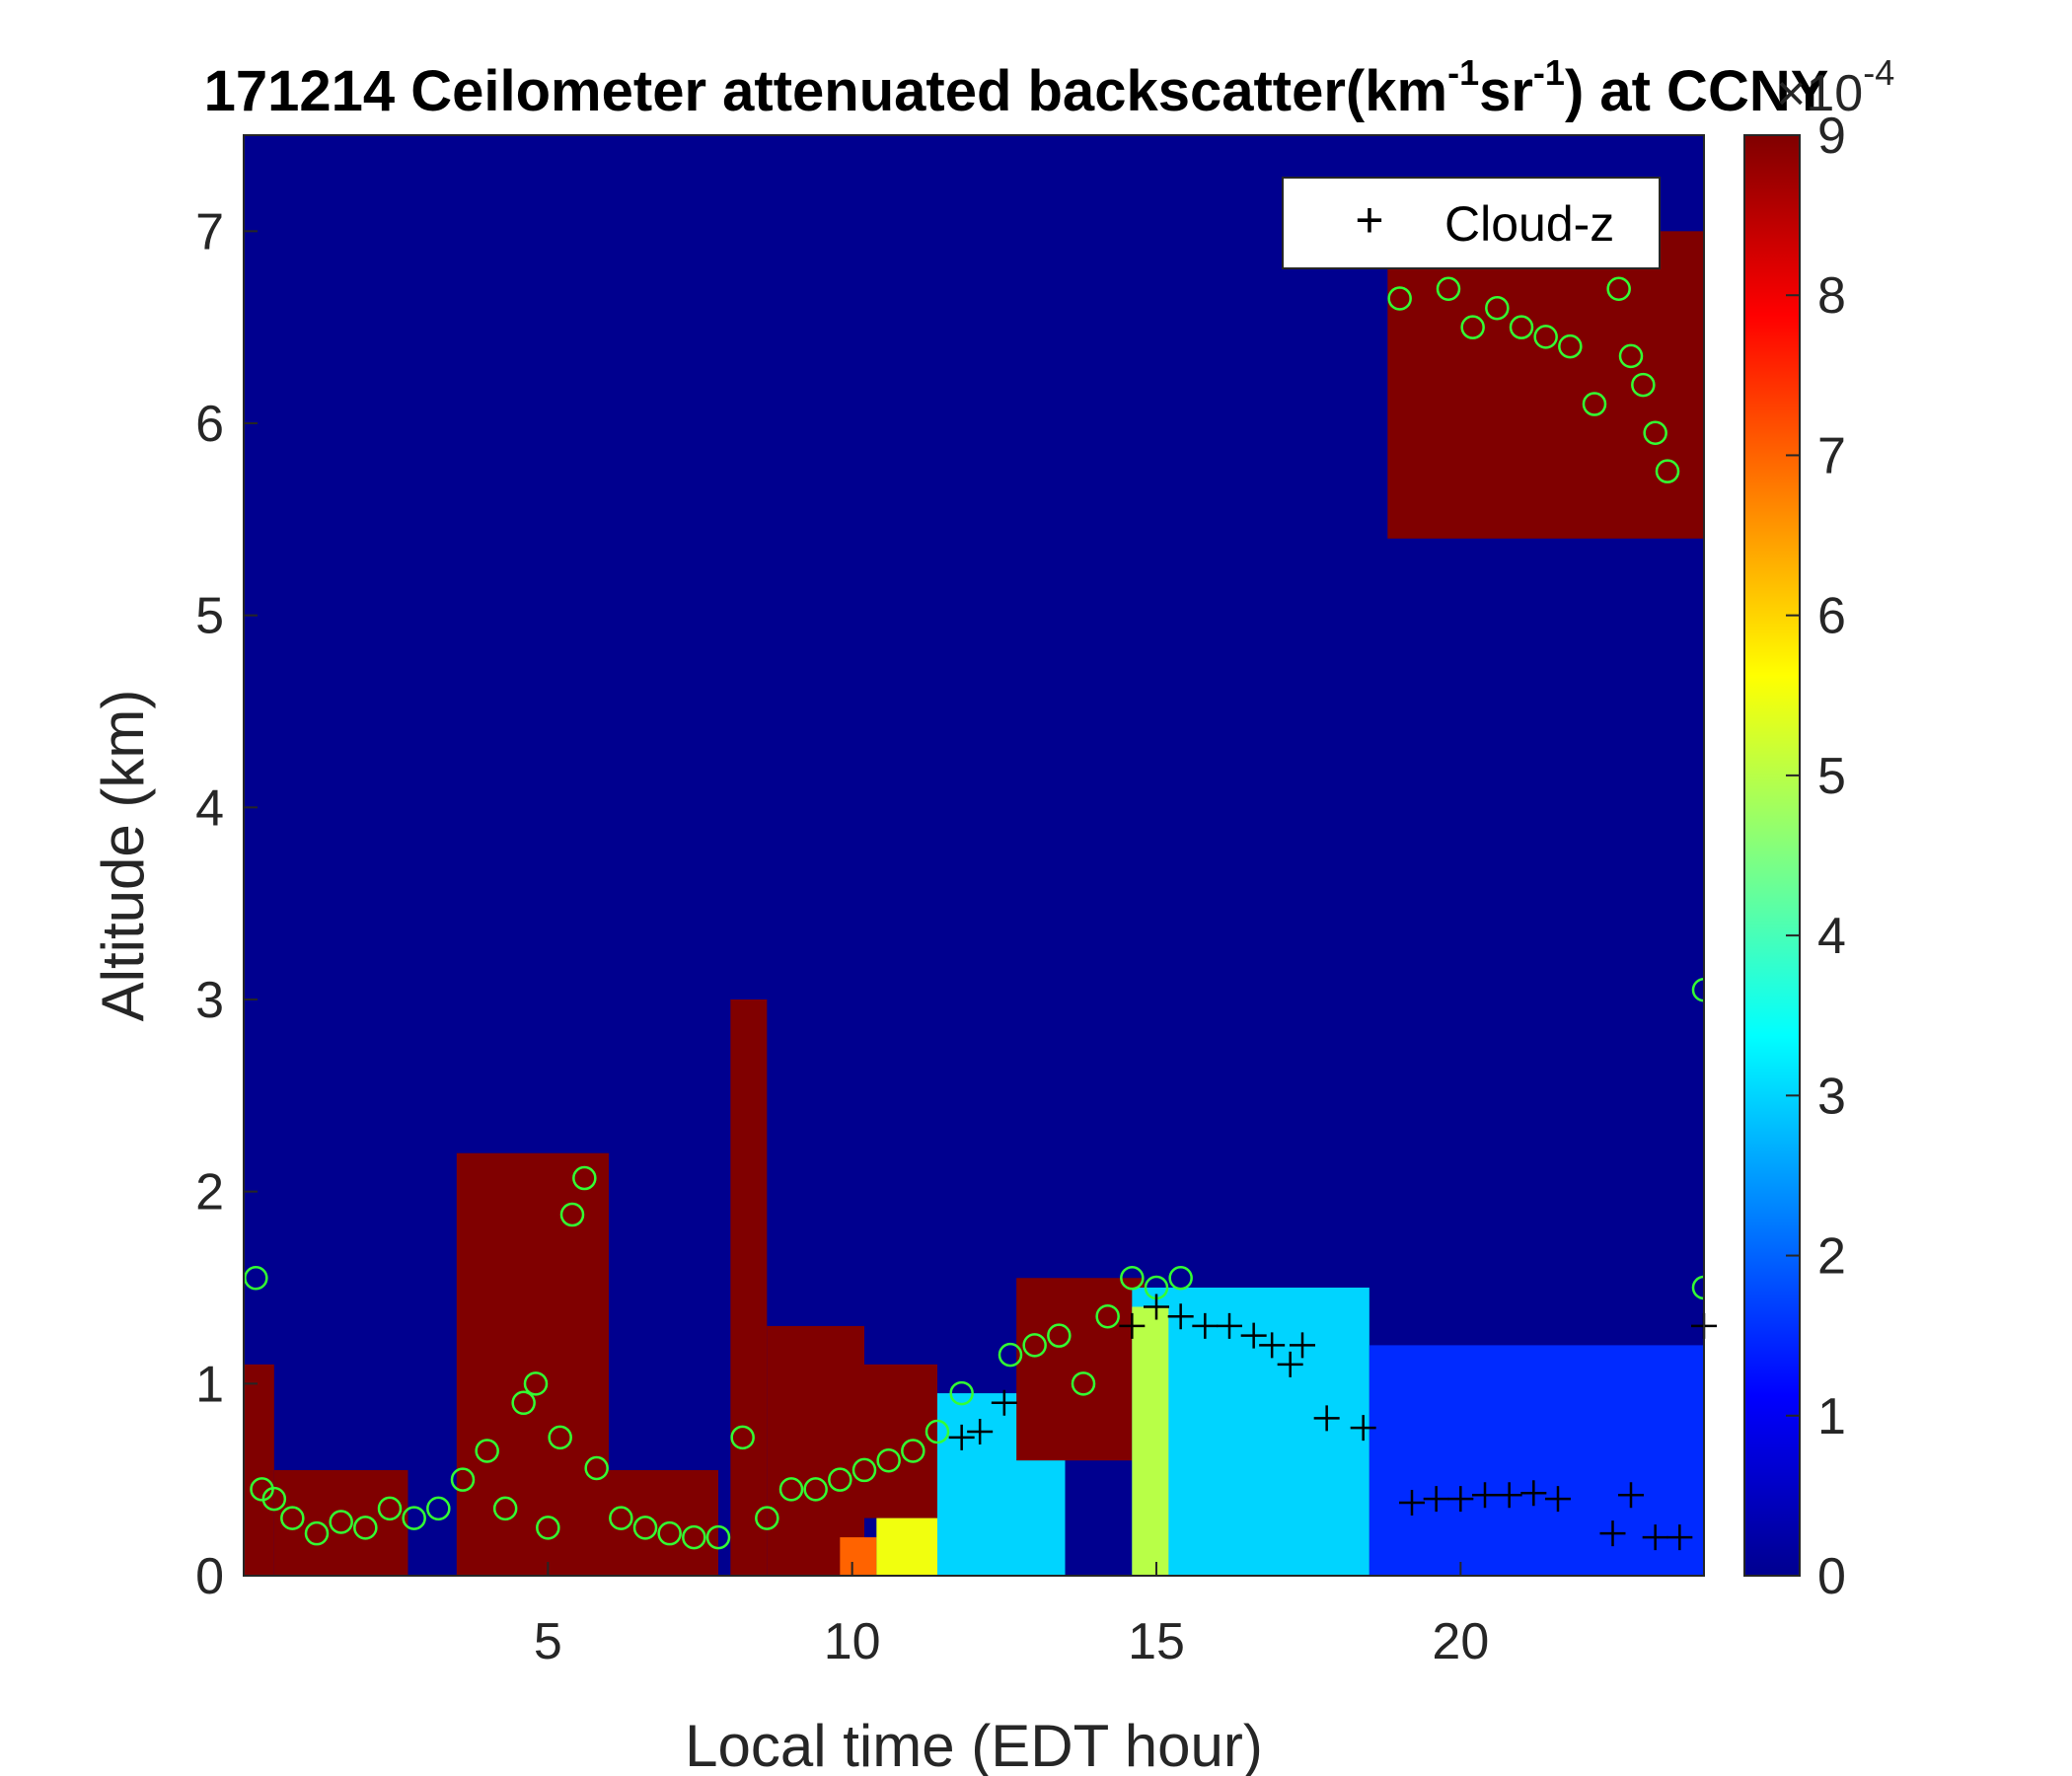 The width and height of the screenshot is (2072, 1776). Describe the element at coordinates (1832, 1417) in the screenshot. I see `colorbar-tick-label: 1` at that location.